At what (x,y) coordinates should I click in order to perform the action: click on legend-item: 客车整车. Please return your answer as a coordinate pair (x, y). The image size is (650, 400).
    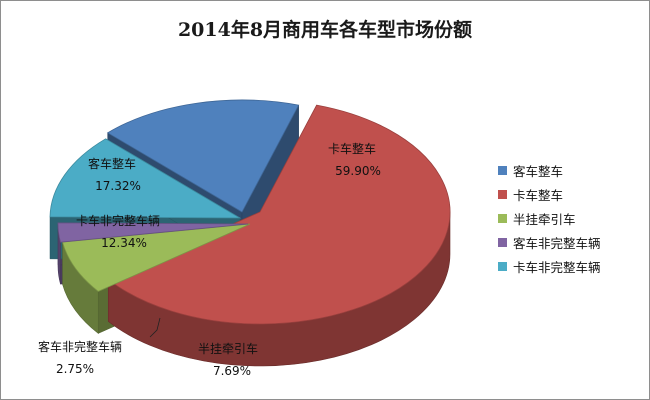
    Looking at the image, I should click on (549, 170).